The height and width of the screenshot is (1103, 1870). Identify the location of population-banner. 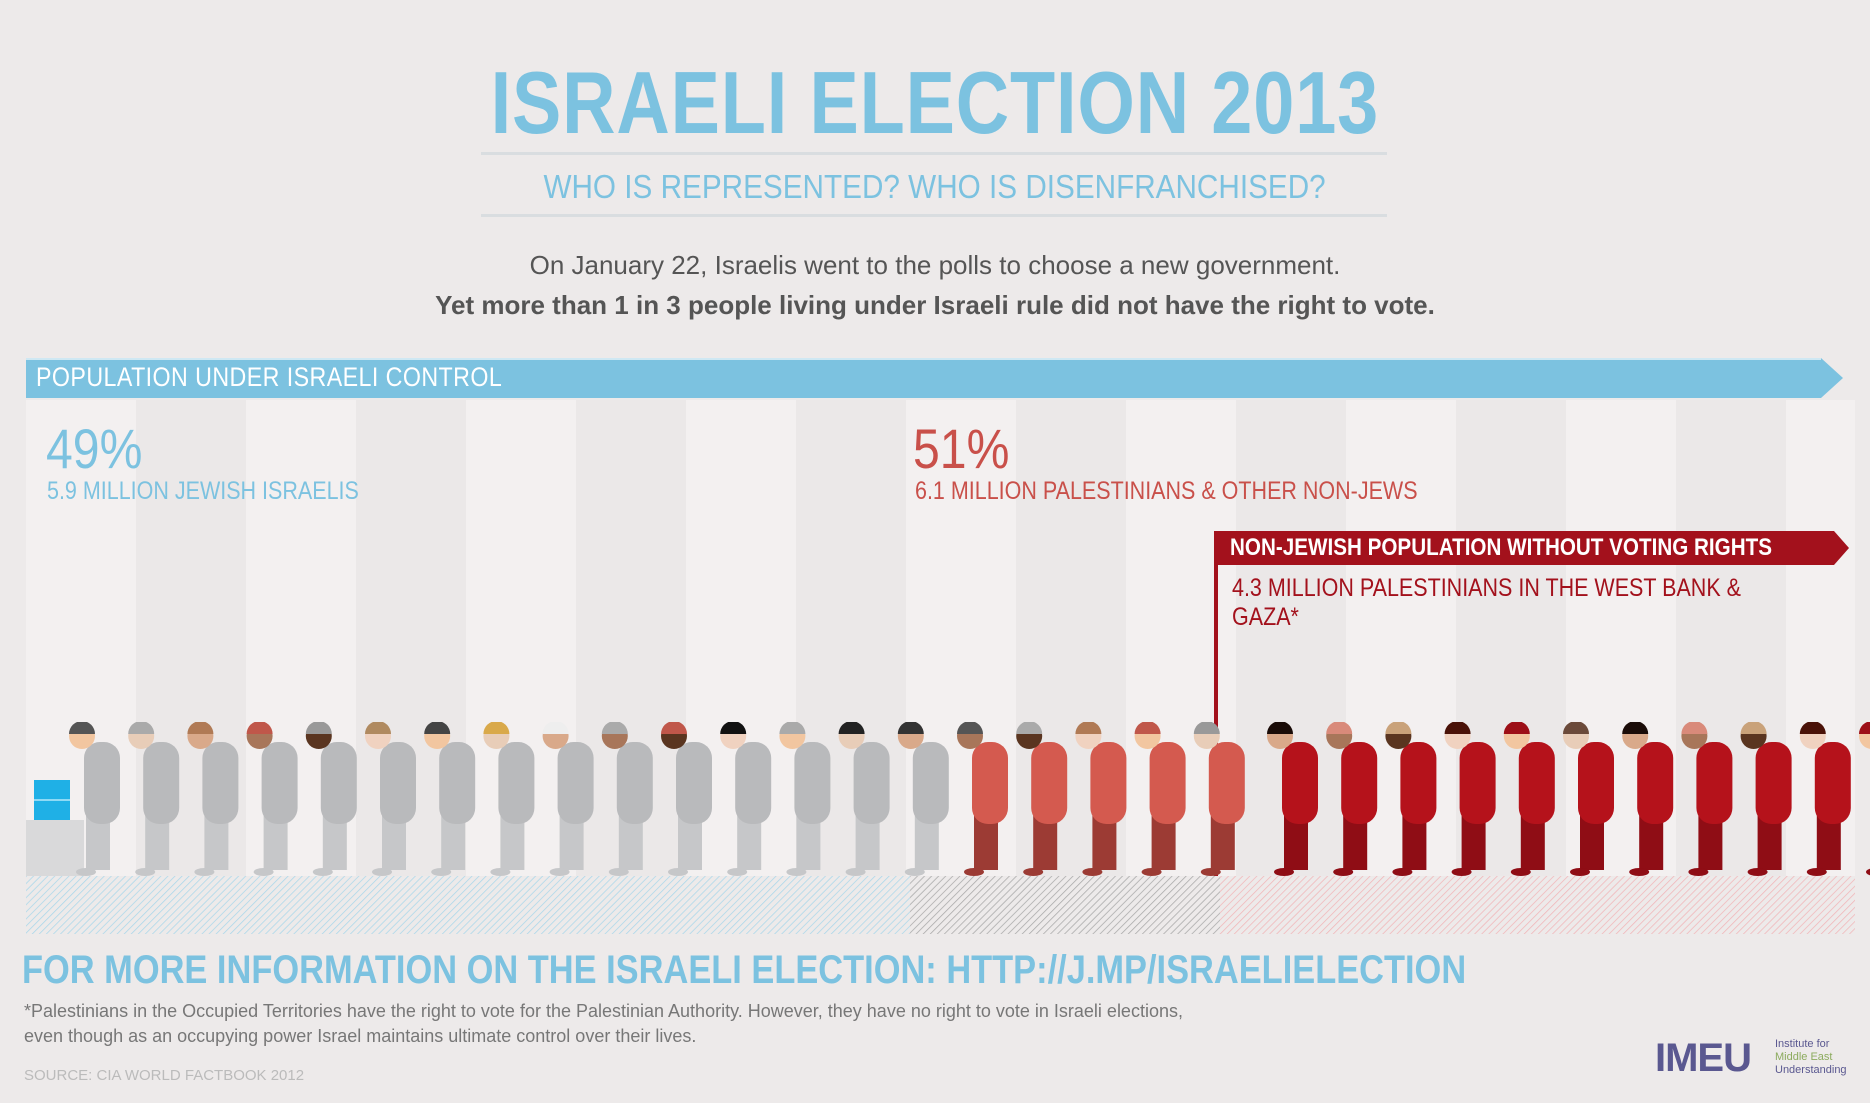
(934, 378).